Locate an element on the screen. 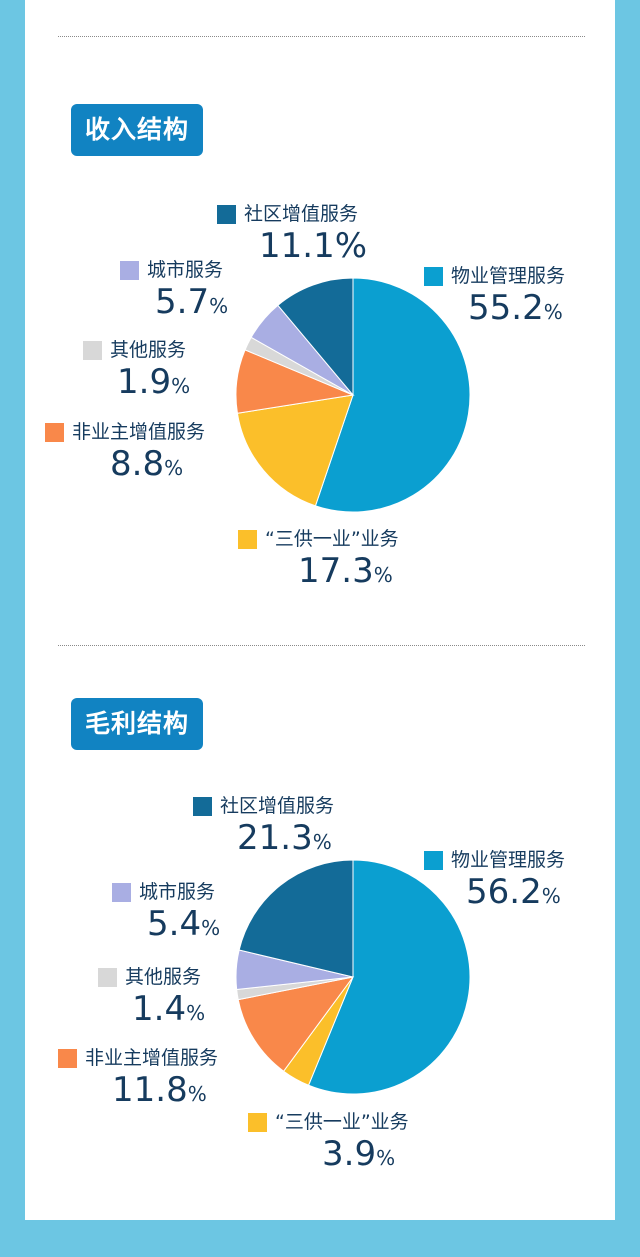  data-label: 1.9% is located at coordinates (154, 382).